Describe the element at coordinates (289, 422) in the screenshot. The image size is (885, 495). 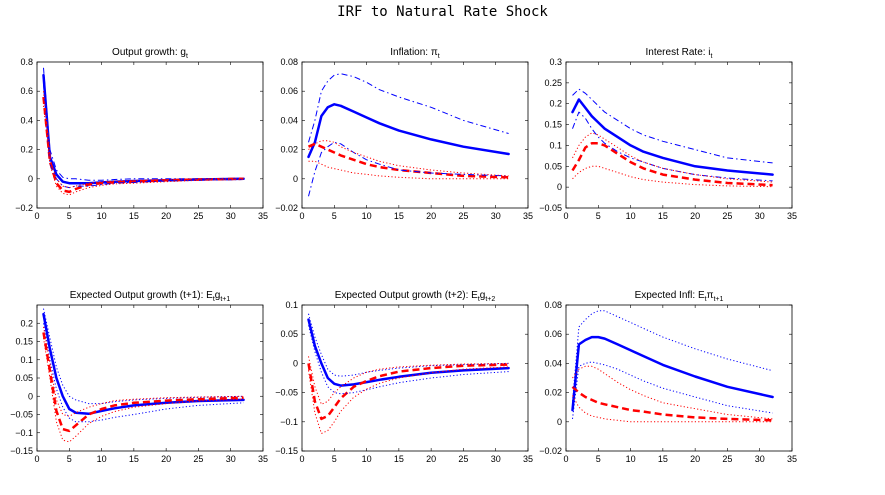
I see `y-tick-label: −0.1` at that location.